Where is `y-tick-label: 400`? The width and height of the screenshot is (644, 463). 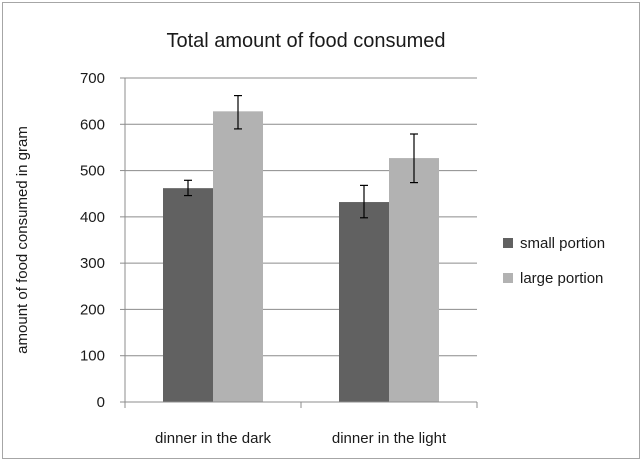 y-tick-label: 400 is located at coordinates (92, 217).